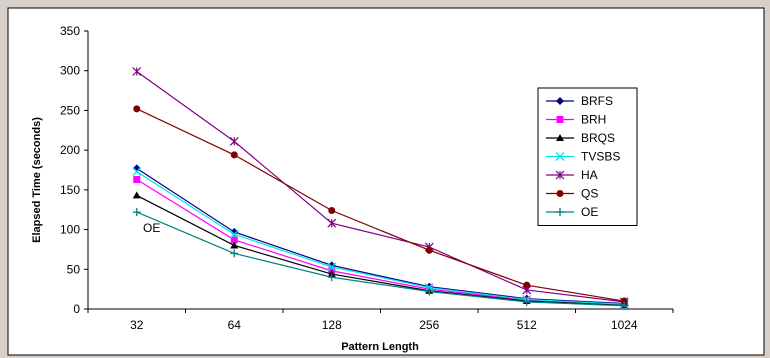  I want to click on legend-marker-qs, so click(560, 193).